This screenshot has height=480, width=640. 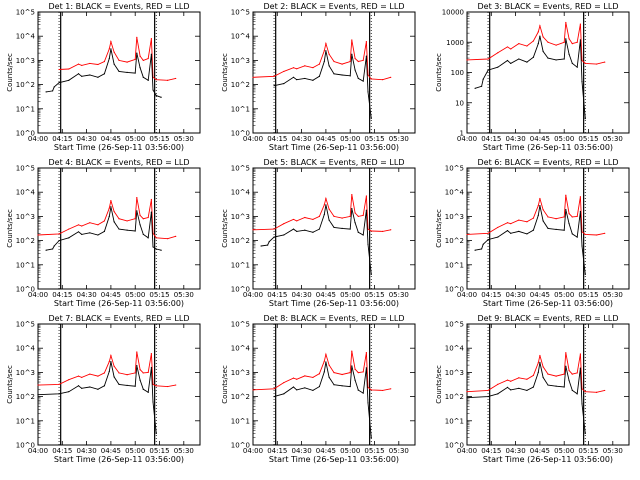 What do you see at coordinates (240, 109) in the screenshot?
I see `y-tick-label: 10^1` at bounding box center [240, 109].